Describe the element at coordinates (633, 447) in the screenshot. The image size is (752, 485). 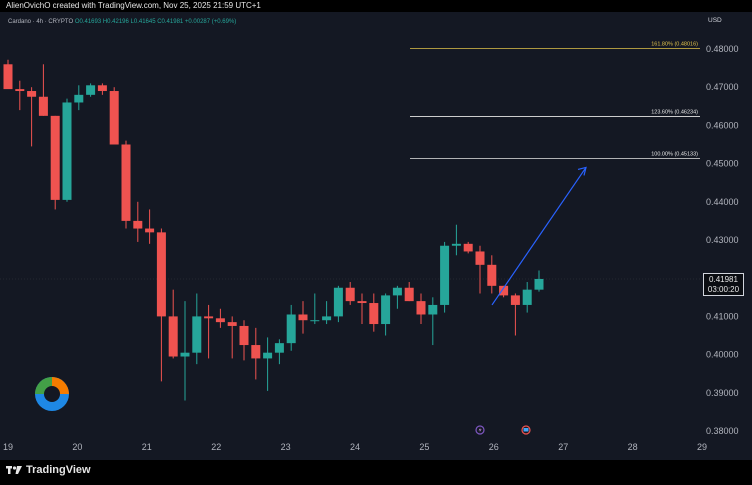
I see `time-tick-label: 28` at that location.